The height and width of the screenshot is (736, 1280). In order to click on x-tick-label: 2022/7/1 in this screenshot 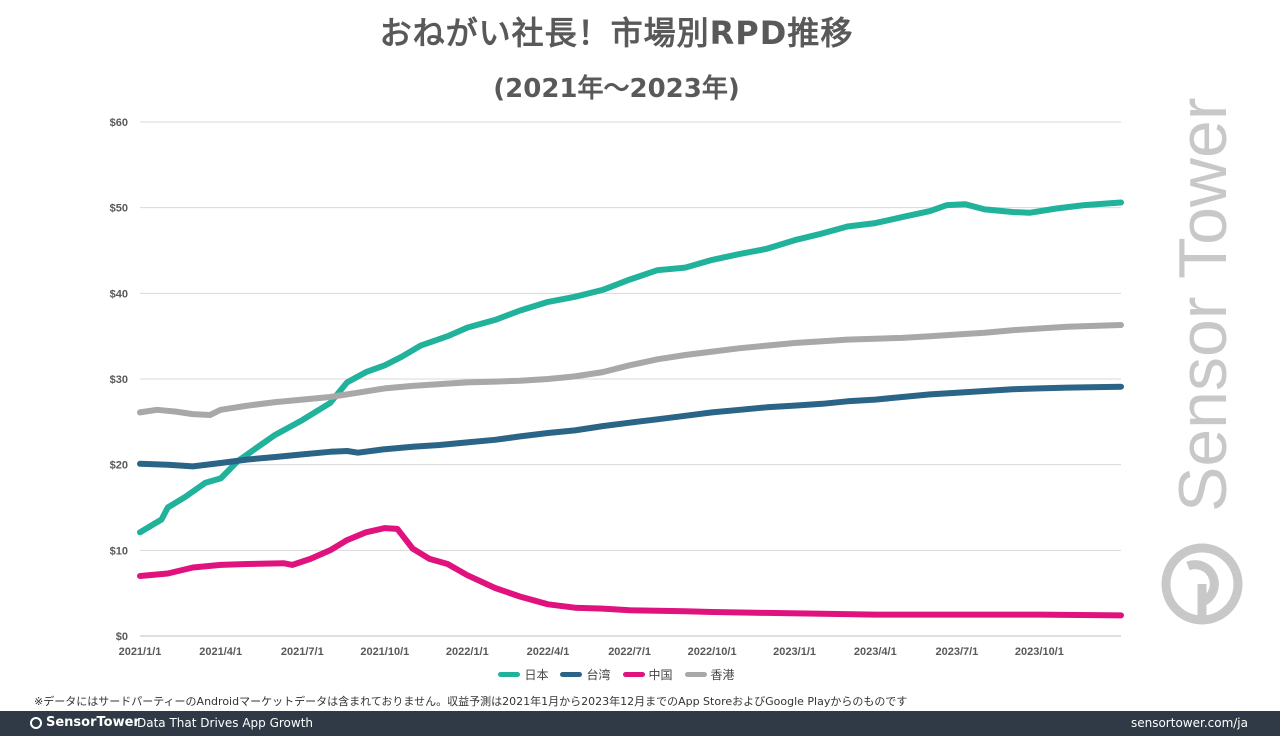, I will do `click(629, 652)`.